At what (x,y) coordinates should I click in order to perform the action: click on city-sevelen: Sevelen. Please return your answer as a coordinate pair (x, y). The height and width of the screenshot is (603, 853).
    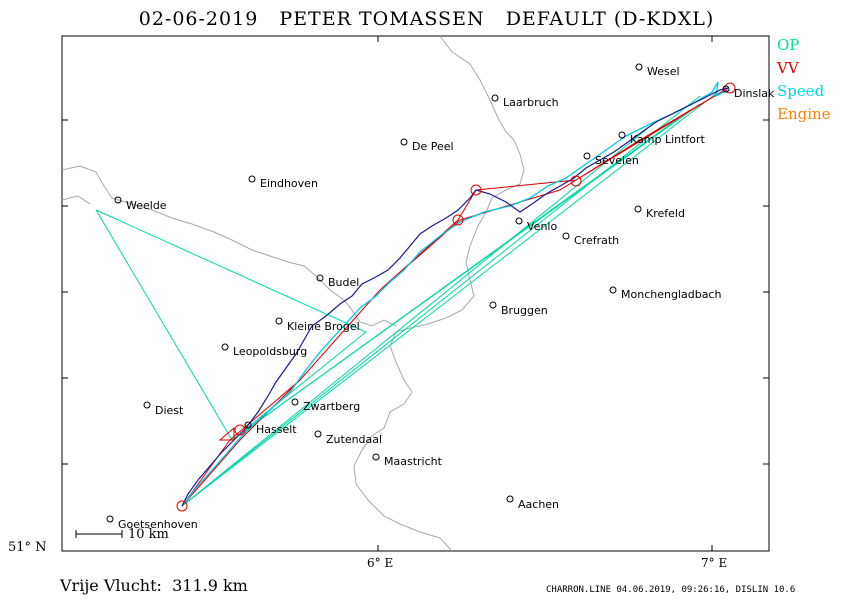
    Looking at the image, I should click on (617, 160).